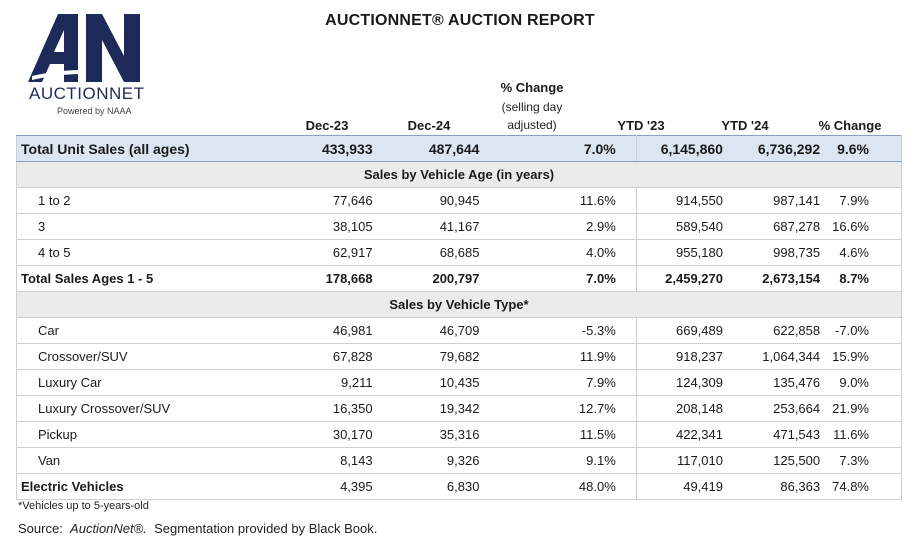  I want to click on cell-ytd23: 124,309, so click(684, 382).